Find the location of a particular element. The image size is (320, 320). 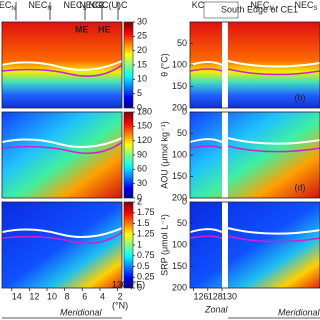

colorbar-tick-label: 1.25 is located at coordinates (146, 234).